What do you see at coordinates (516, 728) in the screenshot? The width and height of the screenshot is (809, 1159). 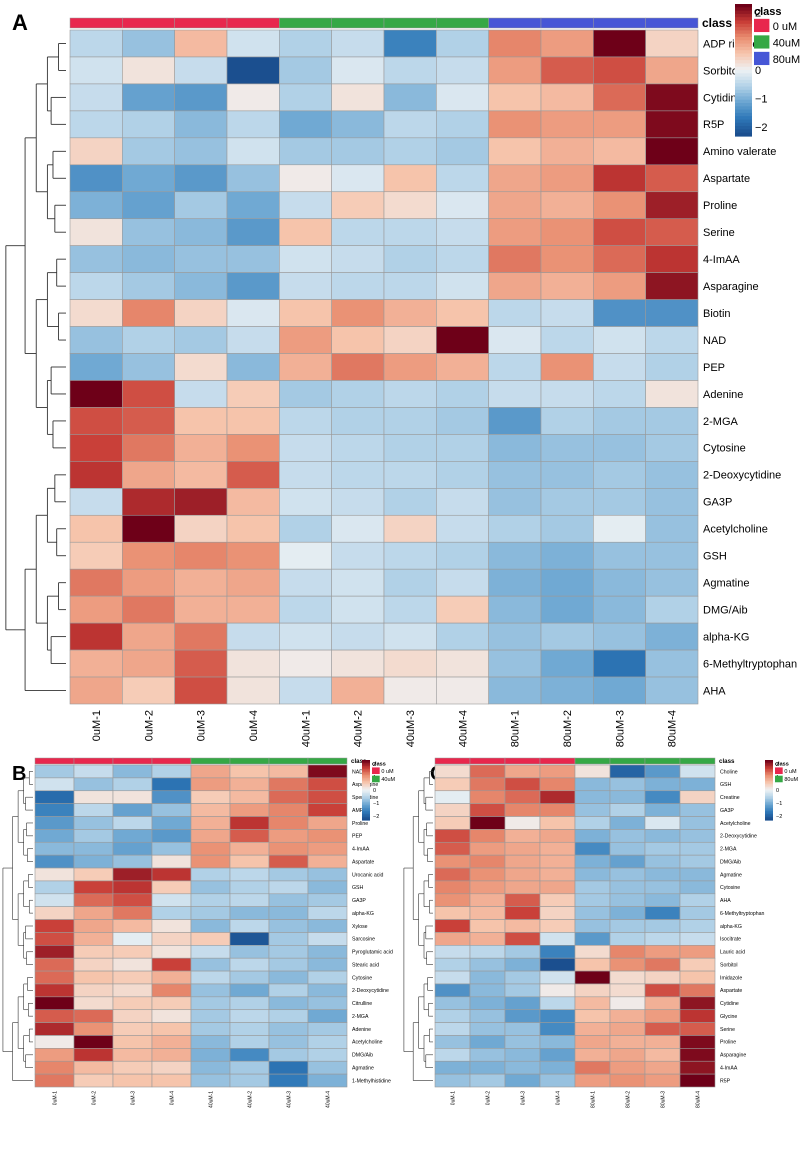 I see `panel-a-col-label: 80uM-1` at bounding box center [516, 728].